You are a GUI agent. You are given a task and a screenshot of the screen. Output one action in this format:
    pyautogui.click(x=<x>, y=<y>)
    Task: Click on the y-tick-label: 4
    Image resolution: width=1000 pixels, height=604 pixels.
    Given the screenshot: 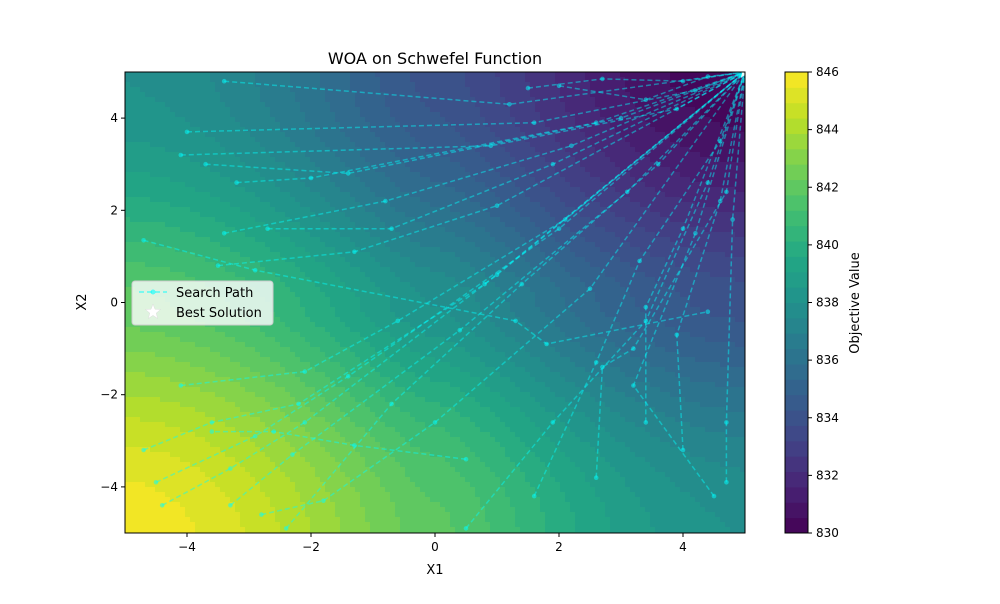 What is the action you would take?
    pyautogui.click(x=114, y=118)
    